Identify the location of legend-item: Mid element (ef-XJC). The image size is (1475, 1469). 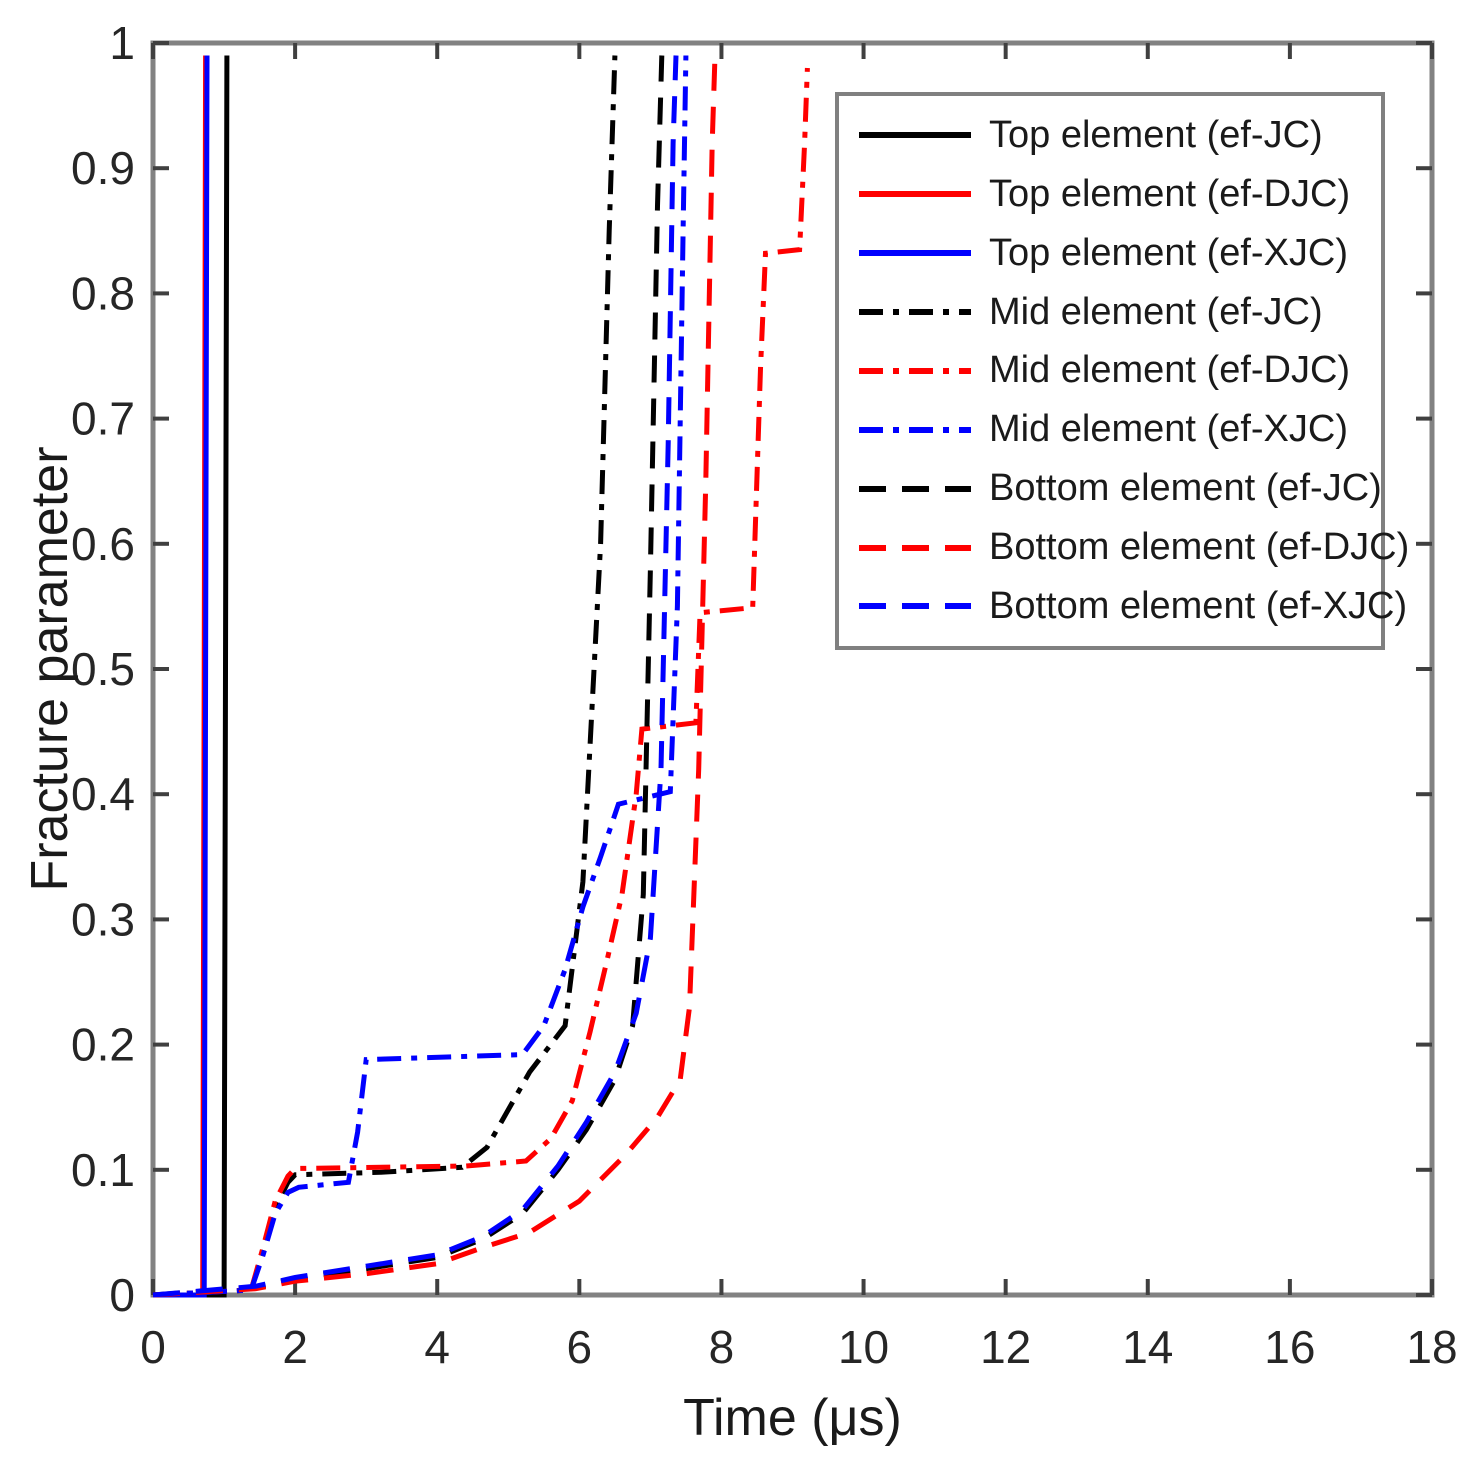
(1120, 429).